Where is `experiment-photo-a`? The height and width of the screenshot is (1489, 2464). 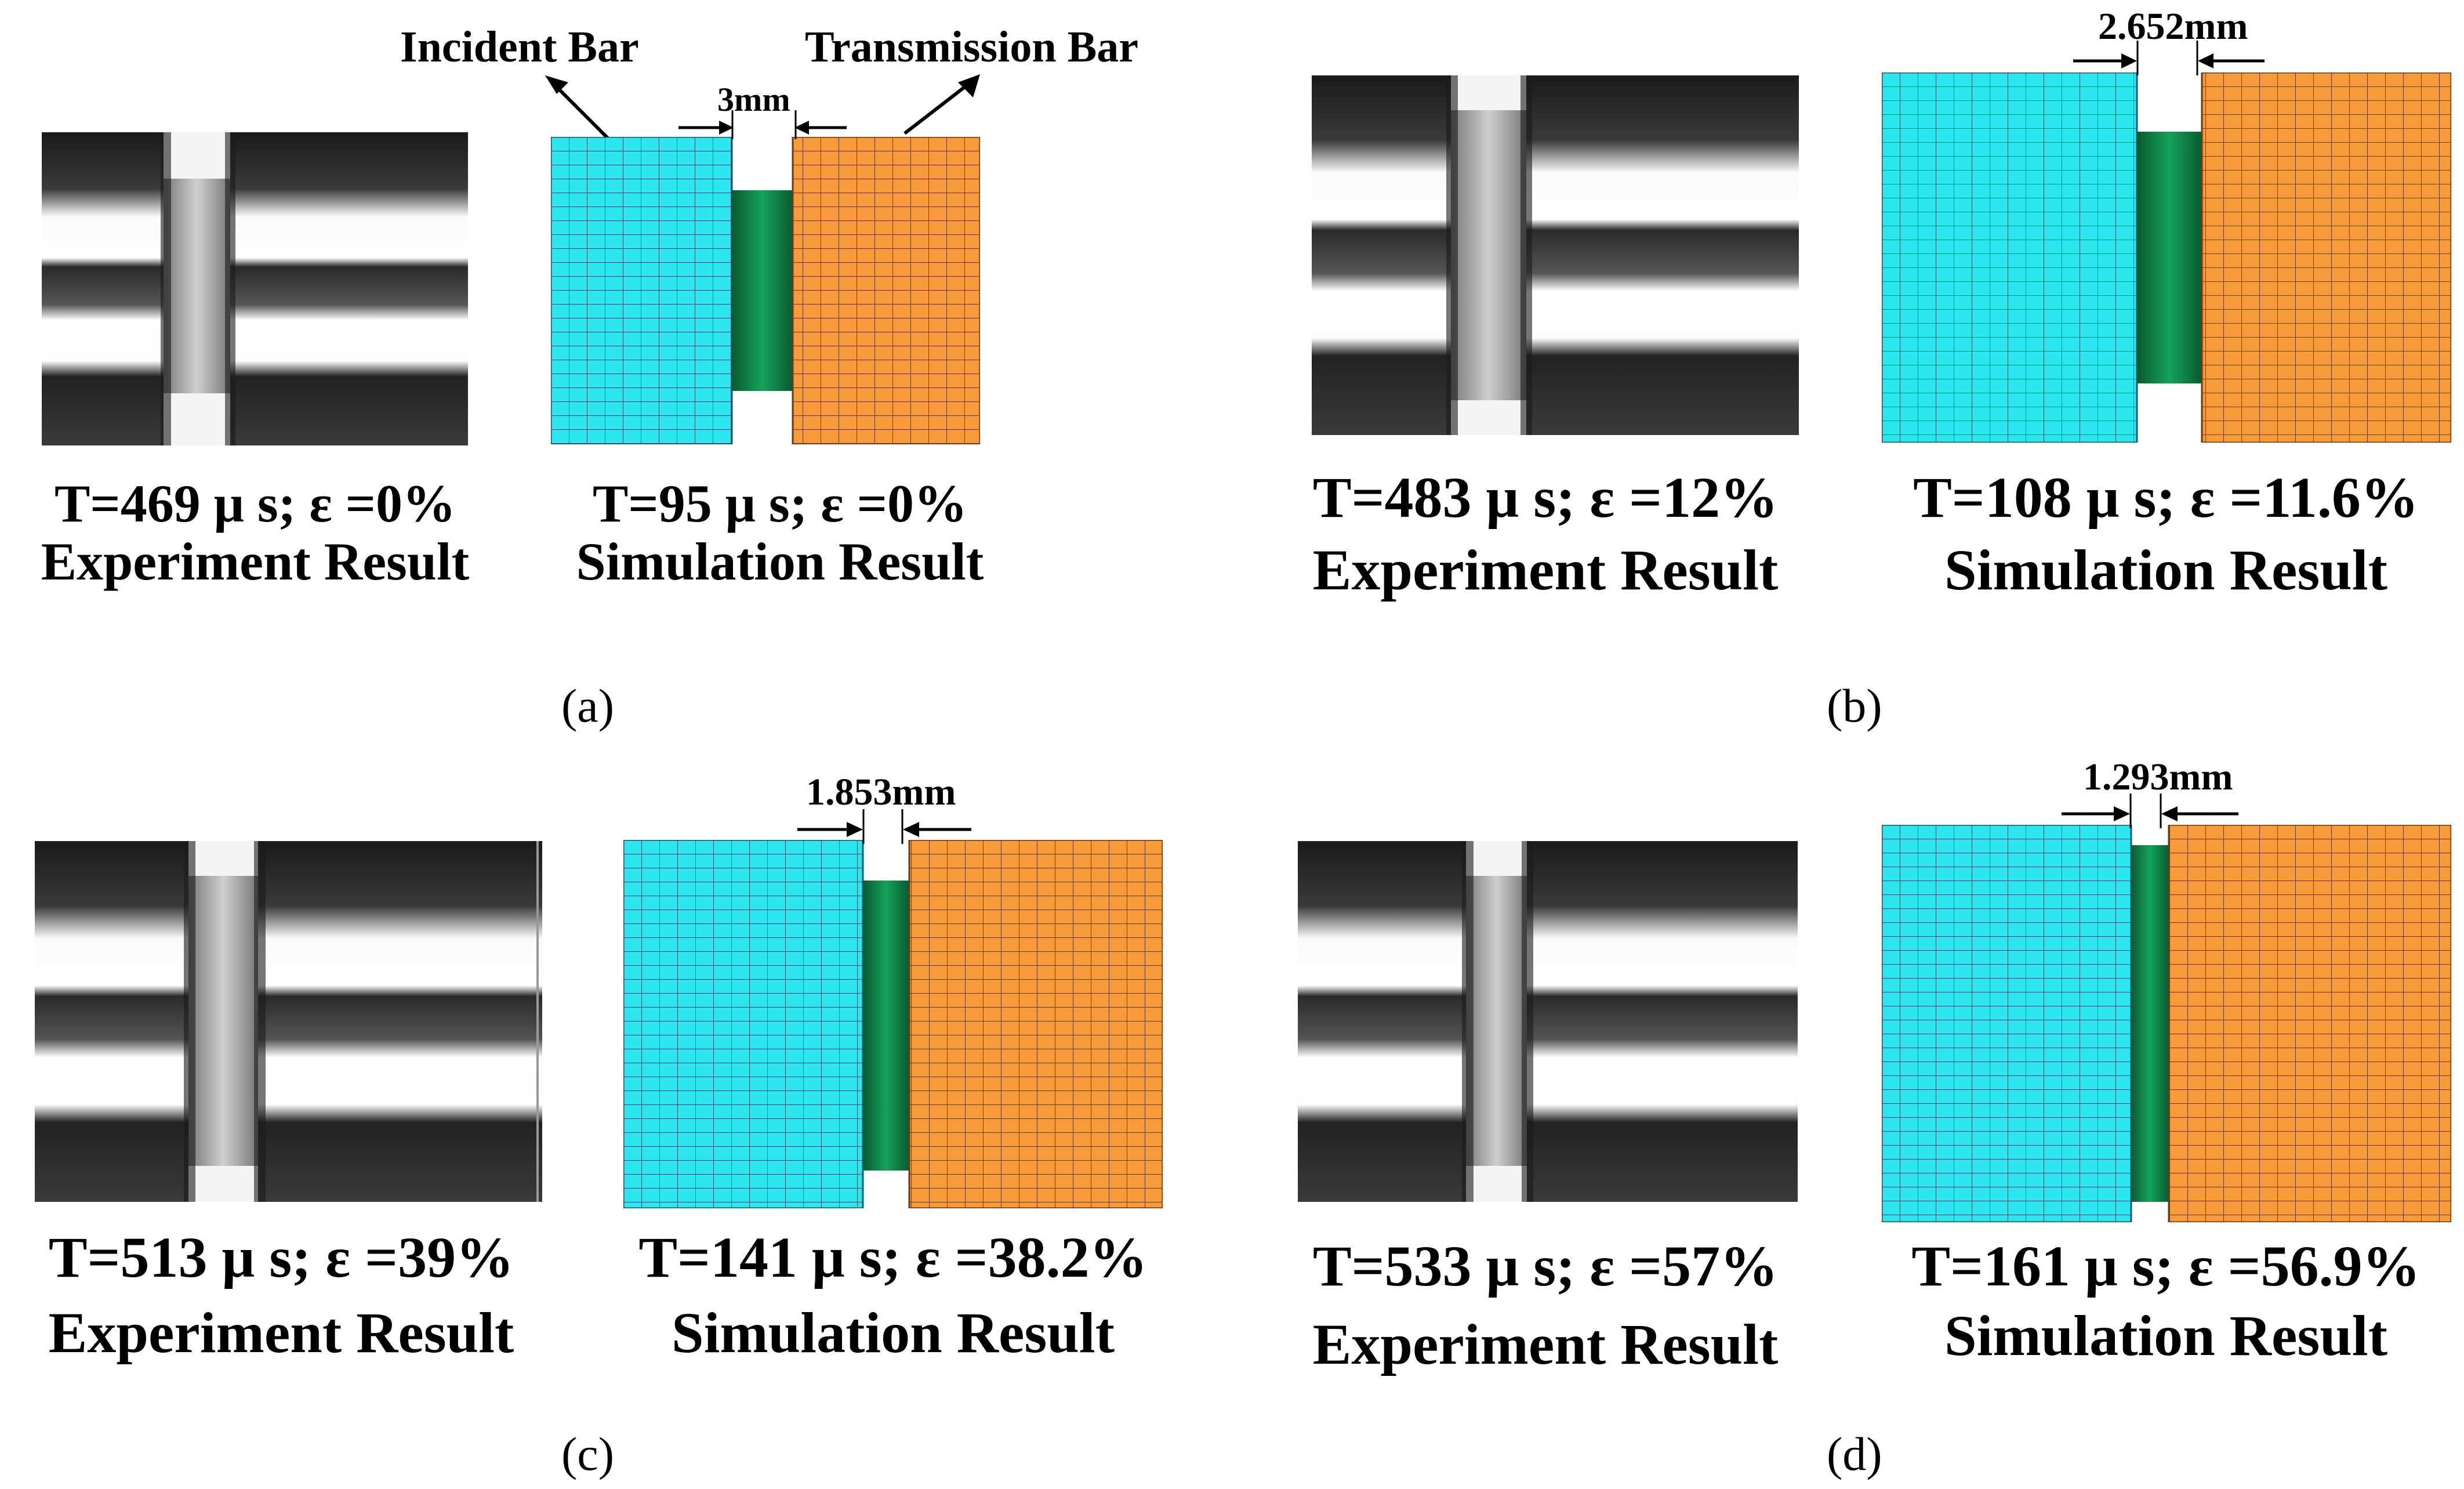
experiment-photo-a is located at coordinates (255, 288).